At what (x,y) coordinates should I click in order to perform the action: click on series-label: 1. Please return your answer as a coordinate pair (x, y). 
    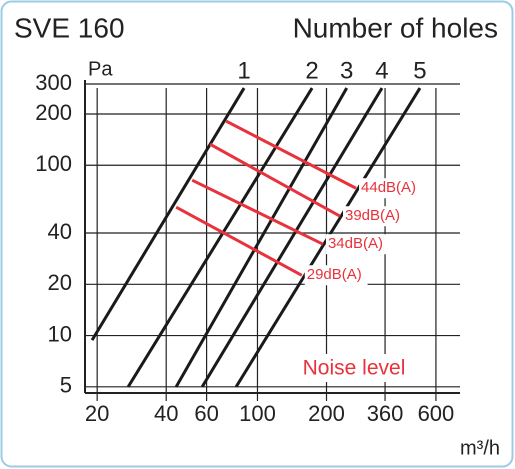
    Looking at the image, I should click on (243, 70).